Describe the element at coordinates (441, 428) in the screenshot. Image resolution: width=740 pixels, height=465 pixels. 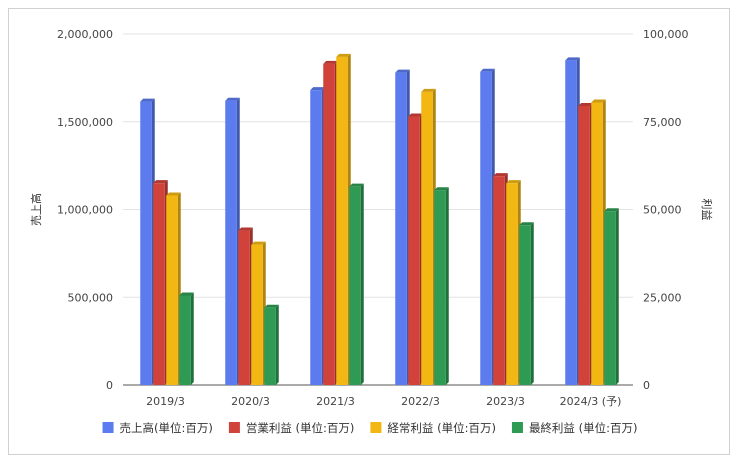
I see `legend-label: 経常利益 (単位:百万)` at that location.